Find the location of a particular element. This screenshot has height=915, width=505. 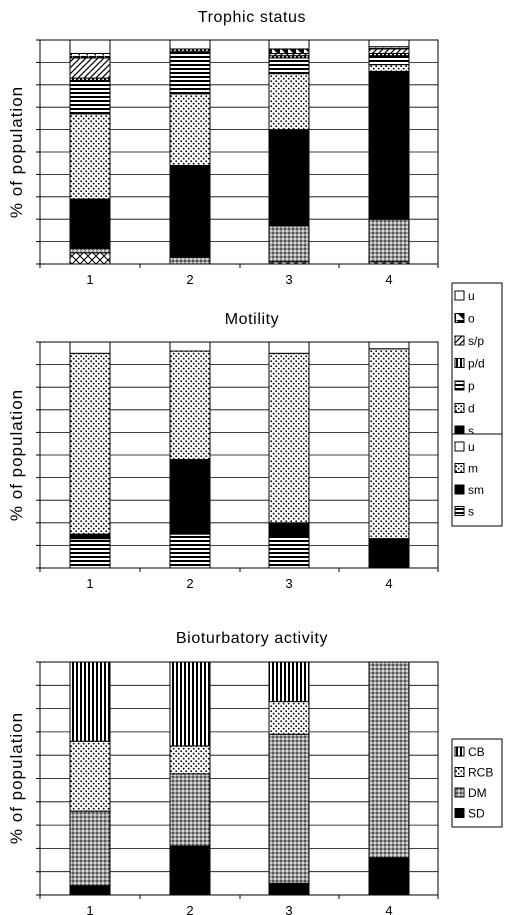

chart-title: Bioturbatory activity is located at coordinates (252, 638).